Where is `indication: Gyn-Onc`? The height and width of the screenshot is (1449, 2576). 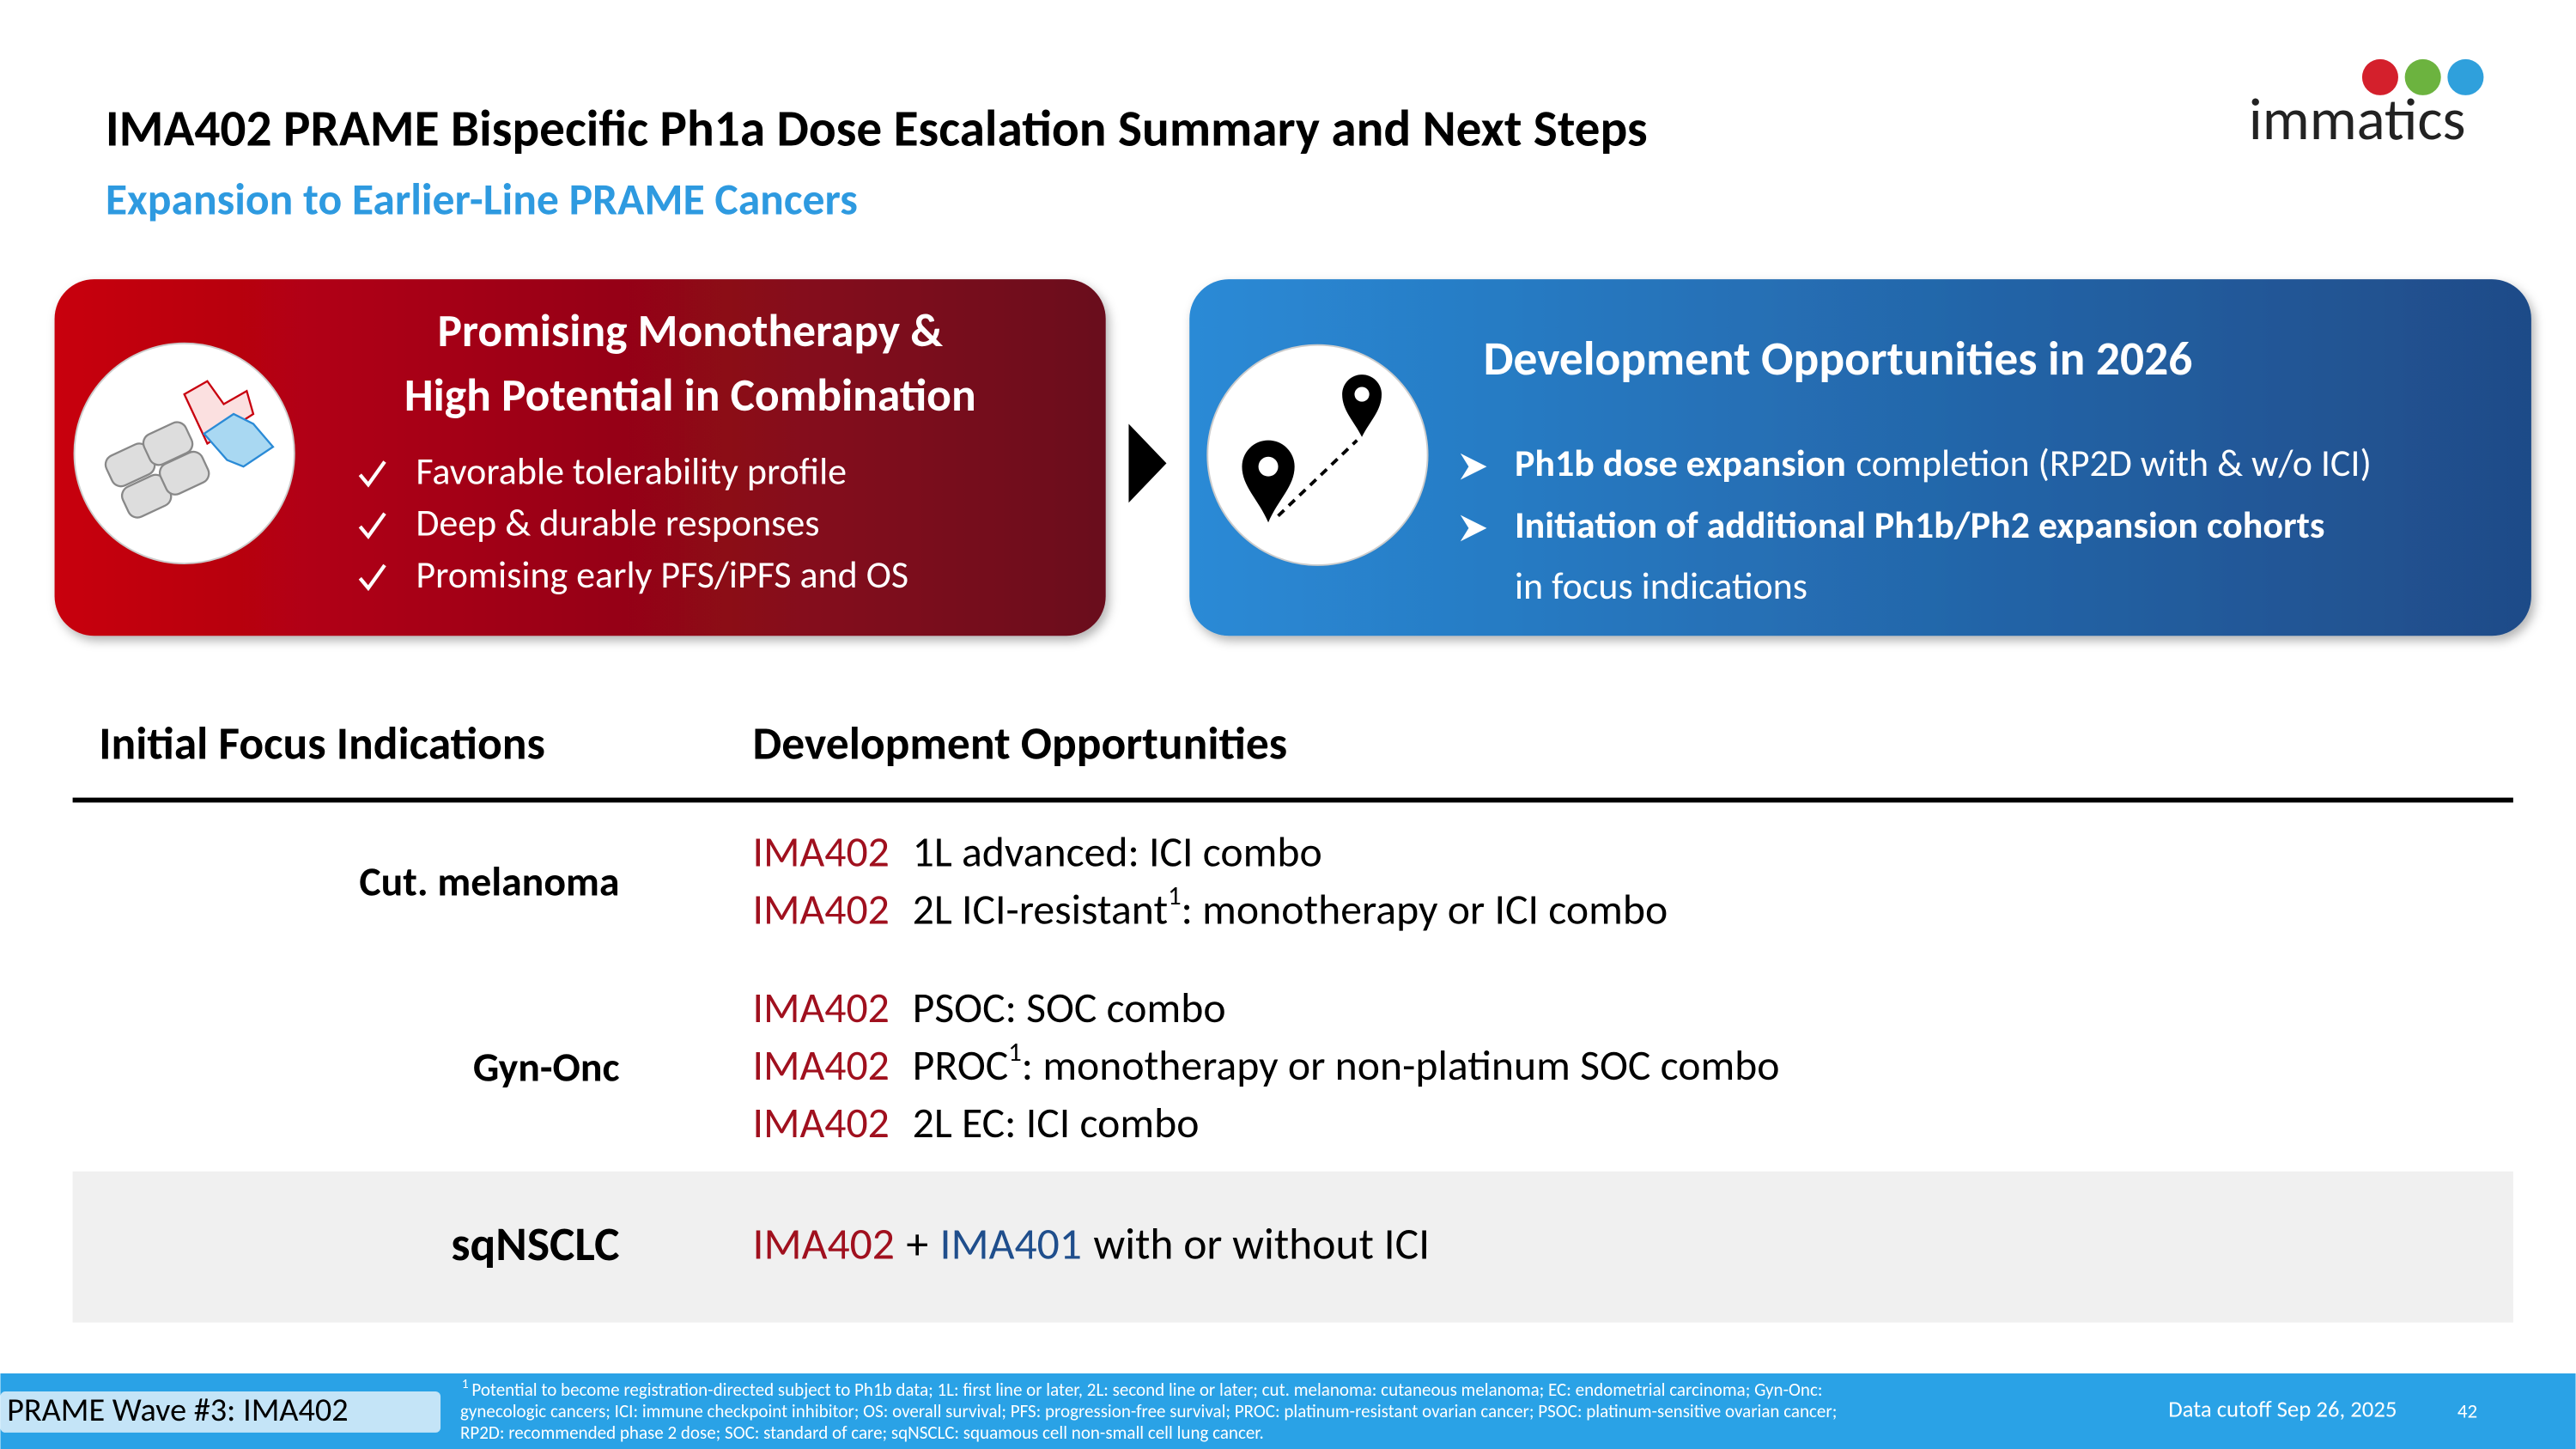 indication: Gyn-Onc is located at coordinates (546, 1067).